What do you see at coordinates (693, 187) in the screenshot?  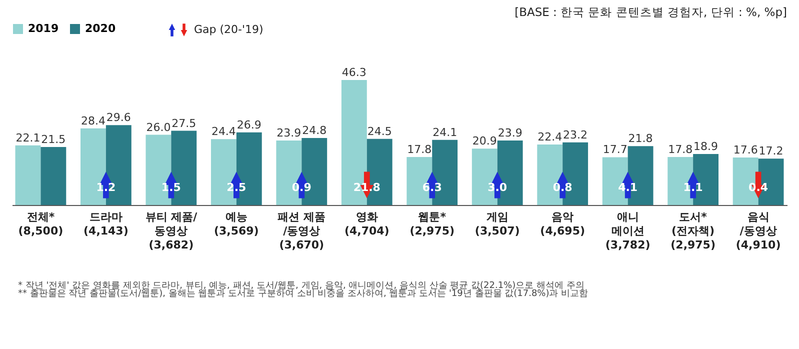 I see `annotation: 1.1` at bounding box center [693, 187].